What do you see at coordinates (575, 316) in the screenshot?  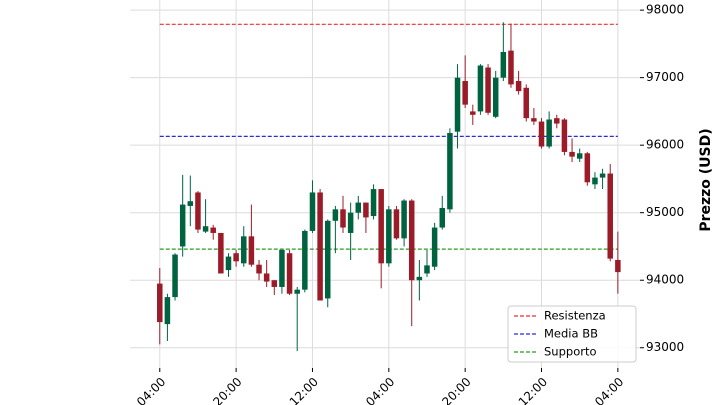 I see `legend-label: Resistenza` at bounding box center [575, 316].